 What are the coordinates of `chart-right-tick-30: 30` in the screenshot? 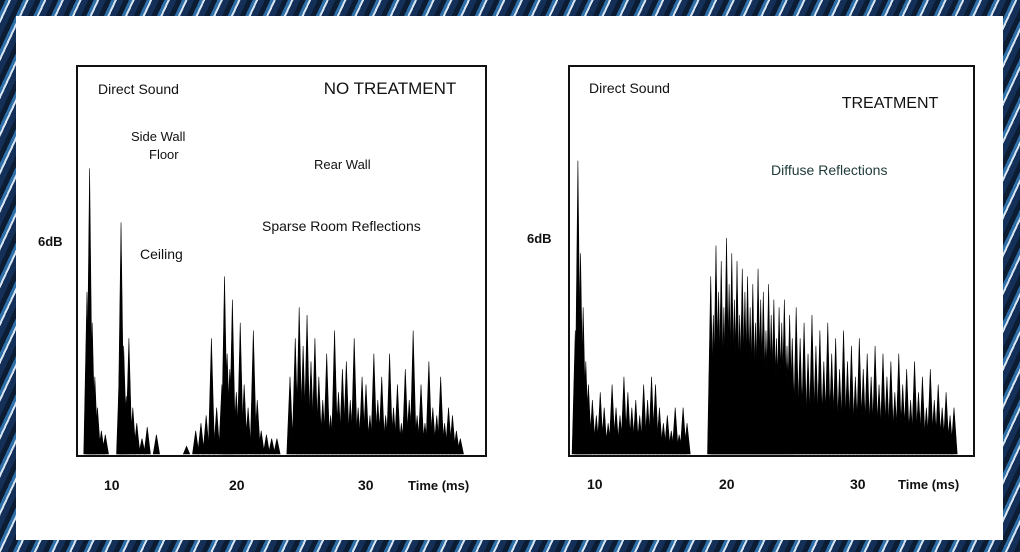 It's located at (858, 484).